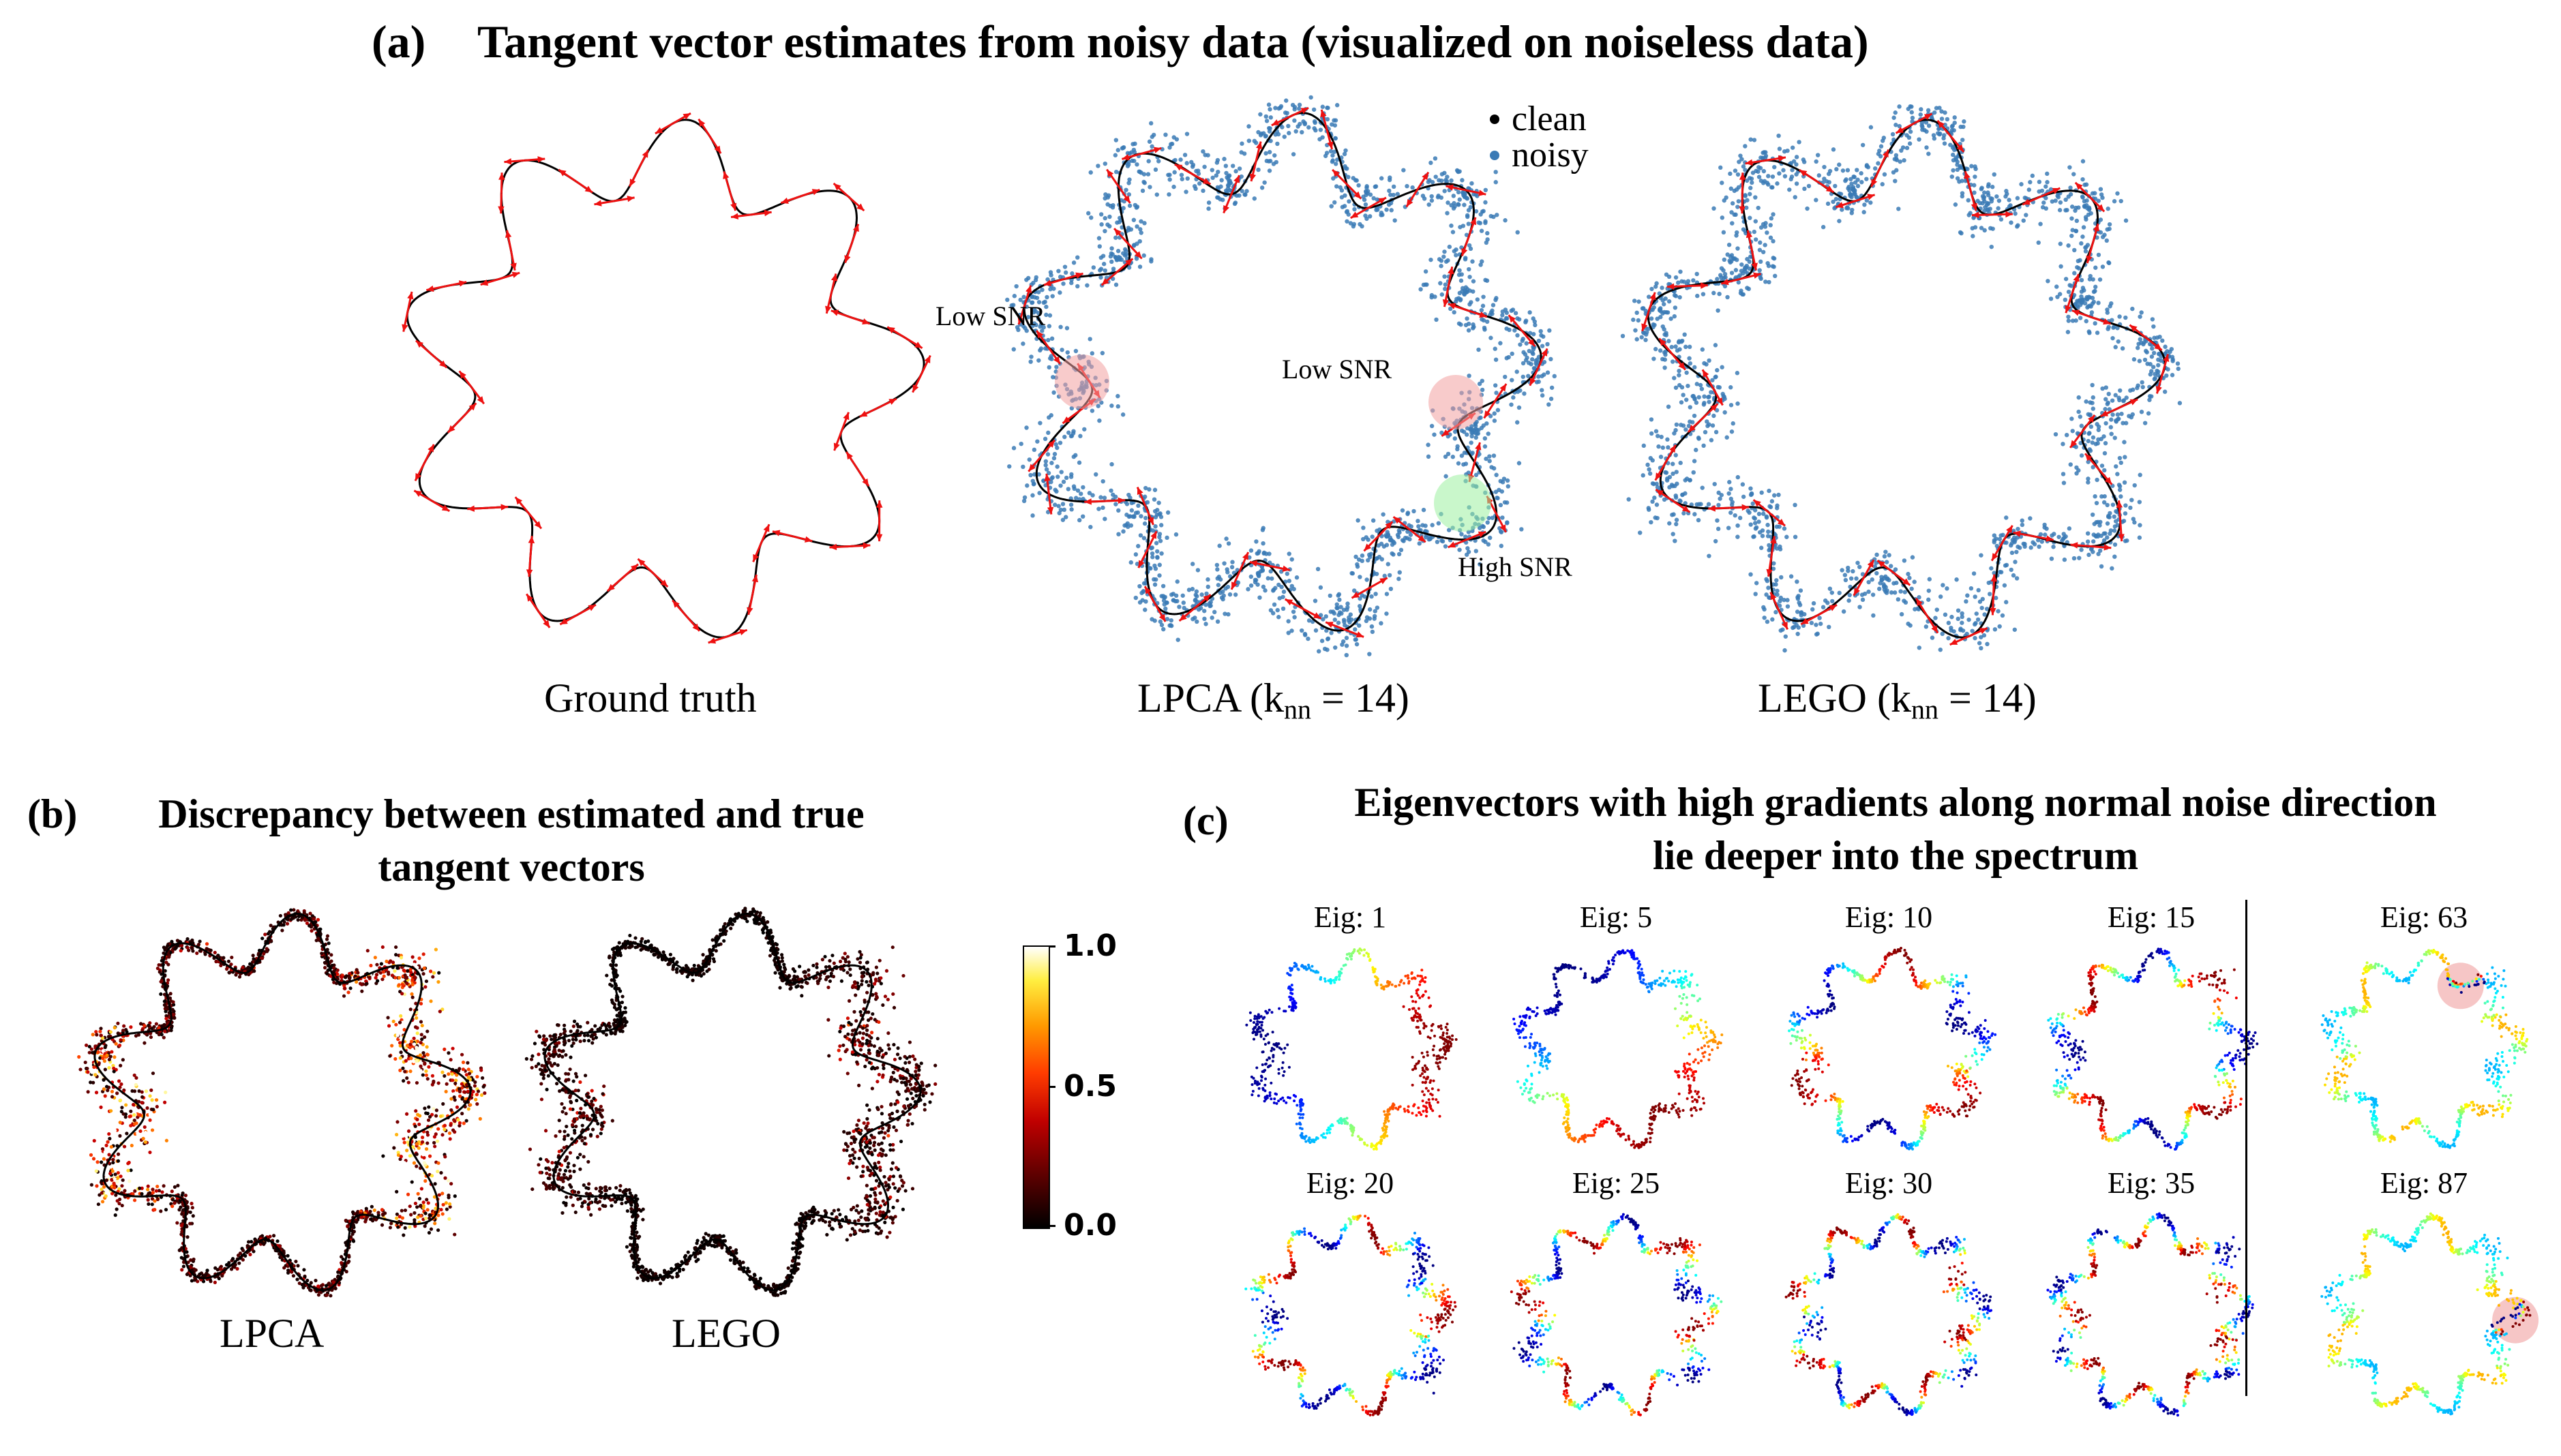 Image resolution: width=2561 pixels, height=1456 pixels. What do you see at coordinates (1906, 379) in the screenshot?
I see `clean-curve` at bounding box center [1906, 379].